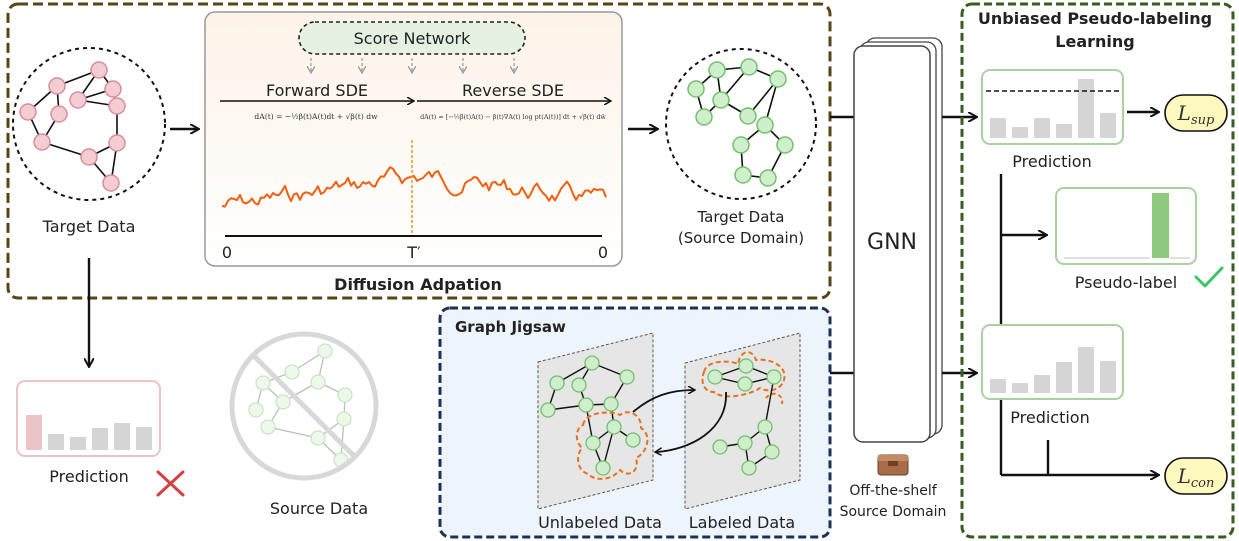 Image resolution: width=1239 pixels, height=541 pixels. Describe the element at coordinates (1184, 476) in the screenshot. I see `loss-con-symbol: L` at that location.